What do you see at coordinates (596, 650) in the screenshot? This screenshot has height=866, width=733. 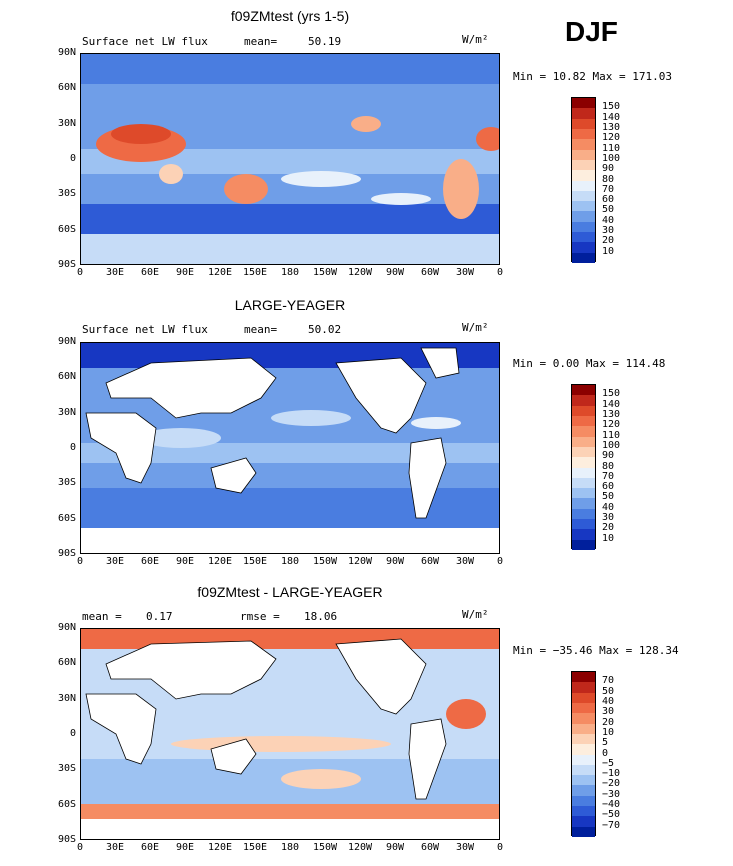 I see `panel3-min-max: Min = −35.46 Max = 128.34` at bounding box center [596, 650].